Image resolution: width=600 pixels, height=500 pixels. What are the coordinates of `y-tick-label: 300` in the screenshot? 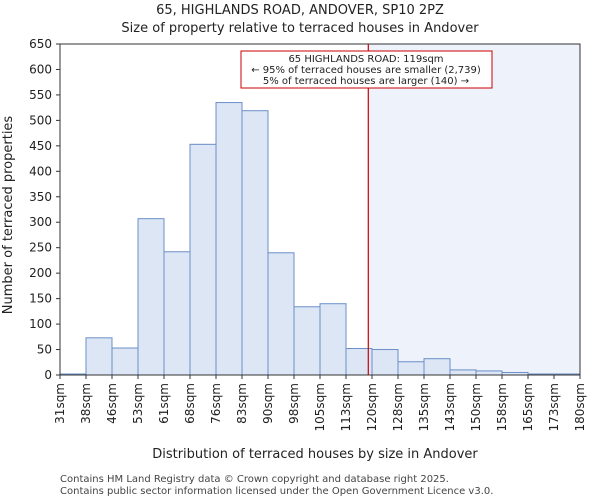 It's located at (40, 222).